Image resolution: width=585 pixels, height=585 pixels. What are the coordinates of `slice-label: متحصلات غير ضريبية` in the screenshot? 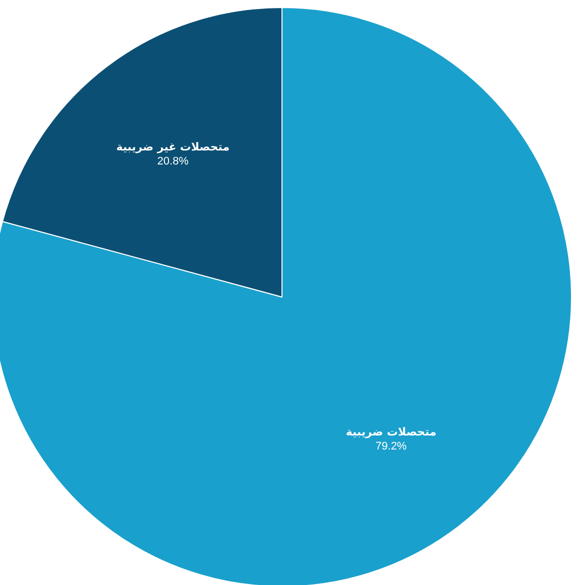 It's located at (173, 147).